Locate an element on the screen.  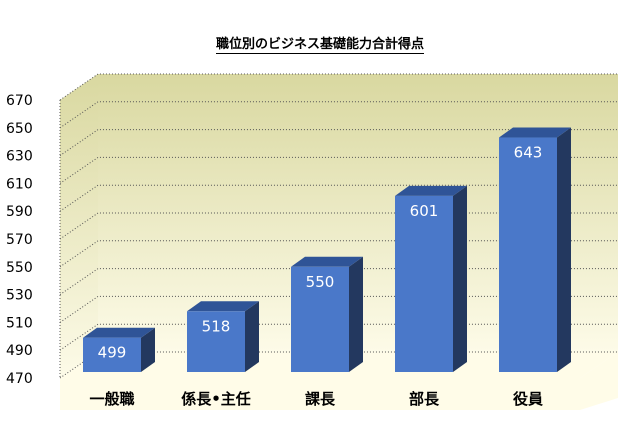
y-tick-label: 510 is located at coordinates (19, 323).